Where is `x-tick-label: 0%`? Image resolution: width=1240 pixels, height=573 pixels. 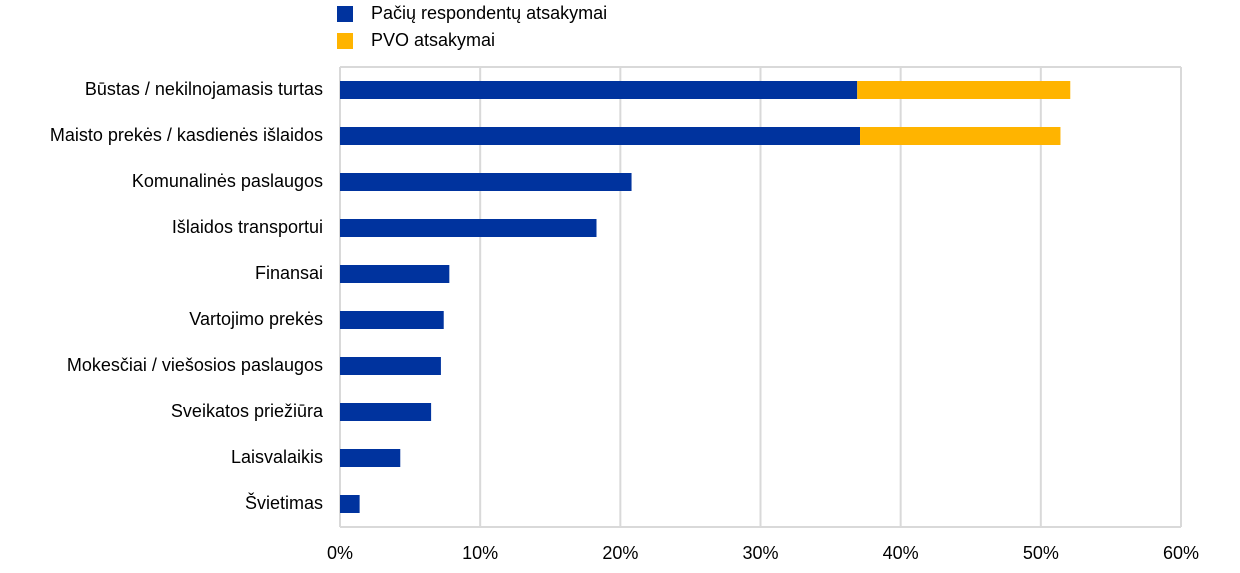
x-tick-label: 0% is located at coordinates (340, 553).